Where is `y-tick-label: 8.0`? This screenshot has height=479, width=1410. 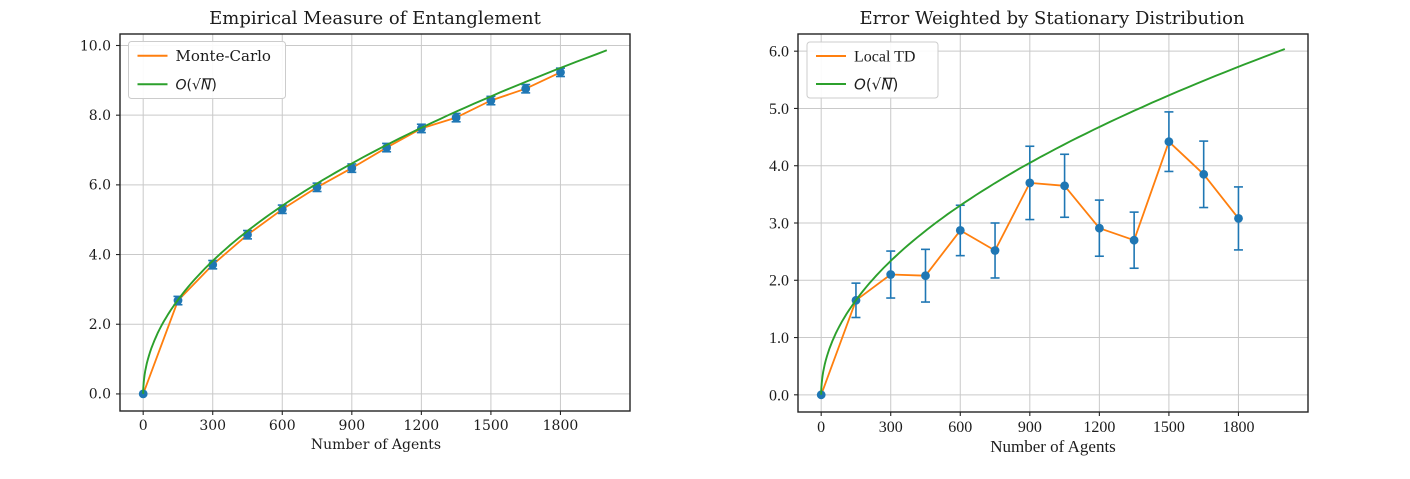
y-tick-label: 8.0 is located at coordinates (100, 116).